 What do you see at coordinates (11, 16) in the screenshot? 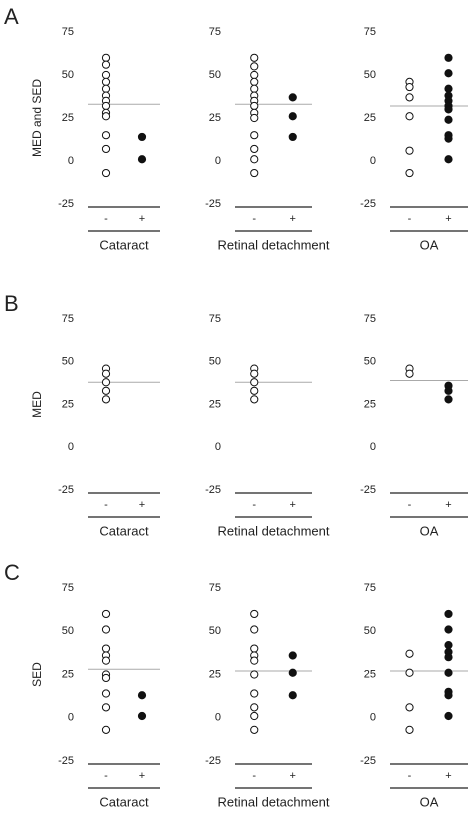
I see `panel-label: A` at bounding box center [11, 16].